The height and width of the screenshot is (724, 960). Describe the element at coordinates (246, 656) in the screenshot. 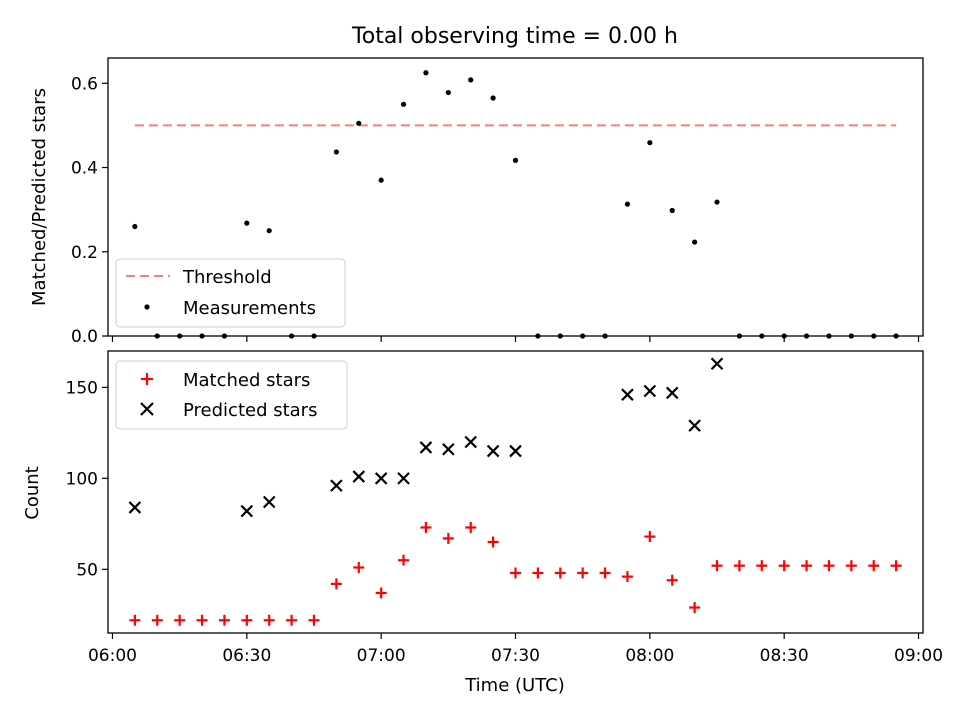

I see `x-tick-label: 06:30` at that location.